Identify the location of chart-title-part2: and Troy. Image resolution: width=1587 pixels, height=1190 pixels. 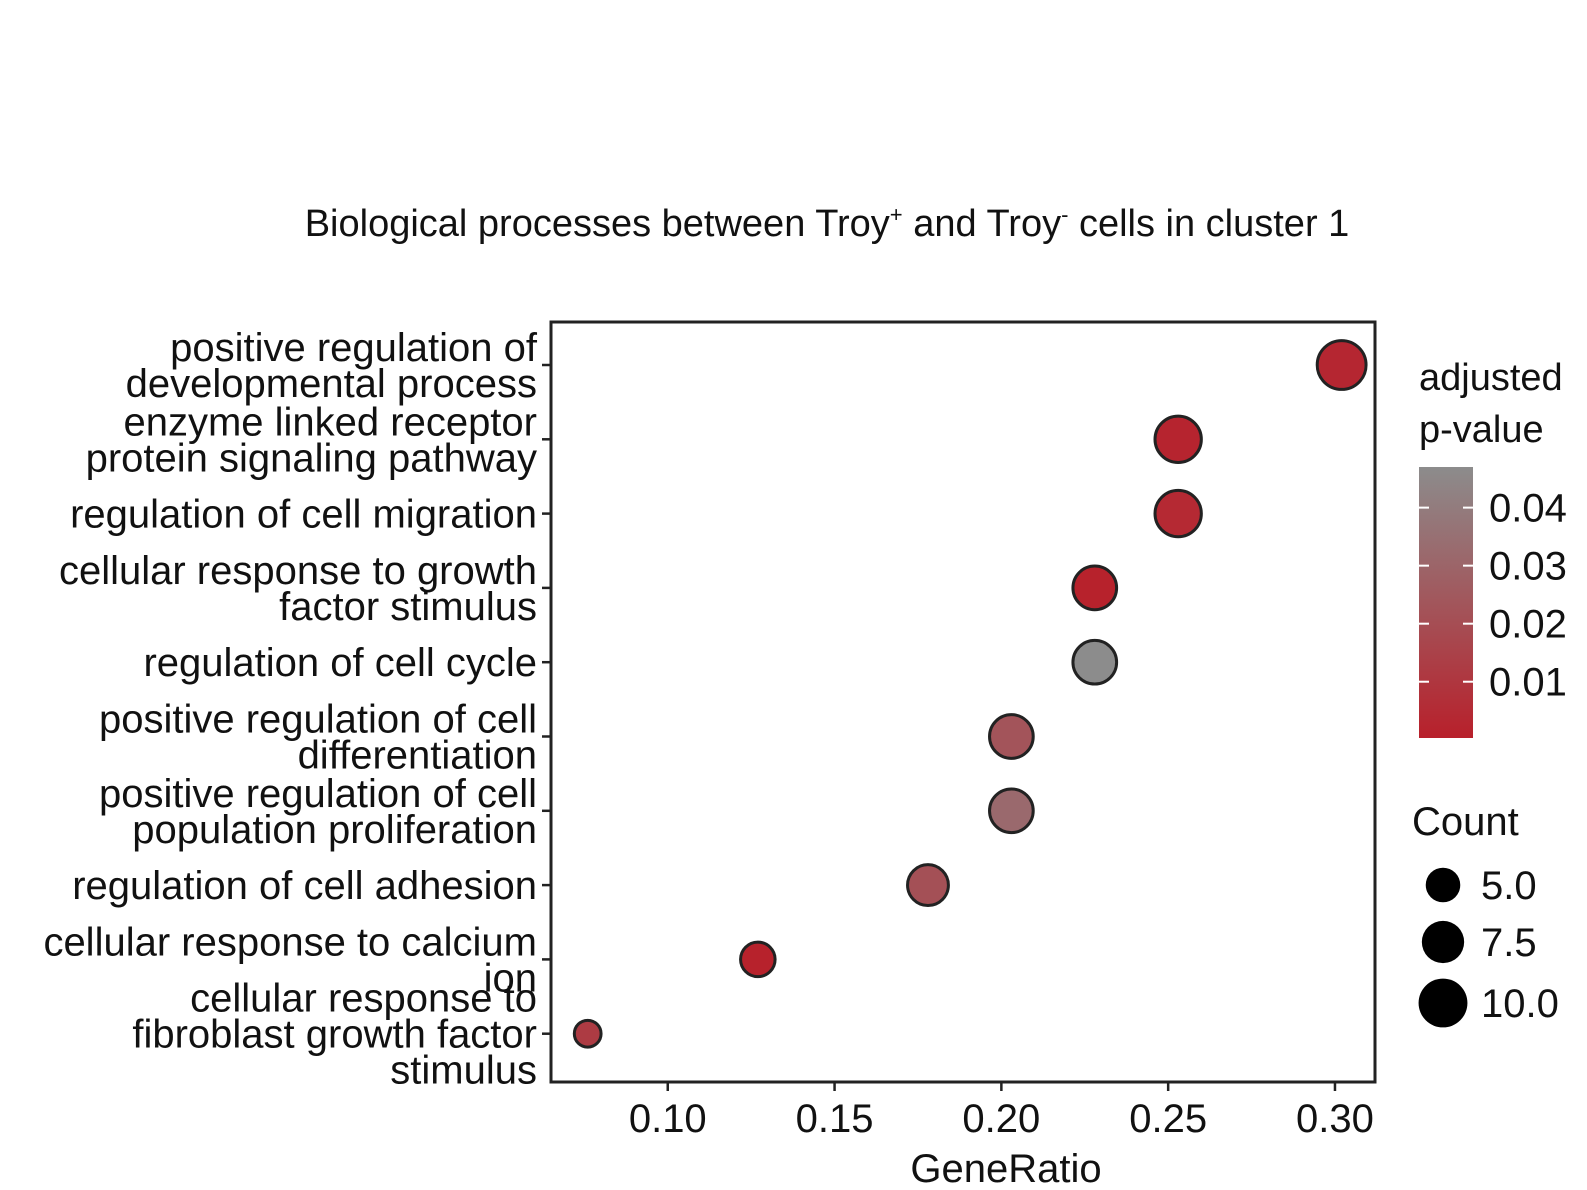
(982, 224).